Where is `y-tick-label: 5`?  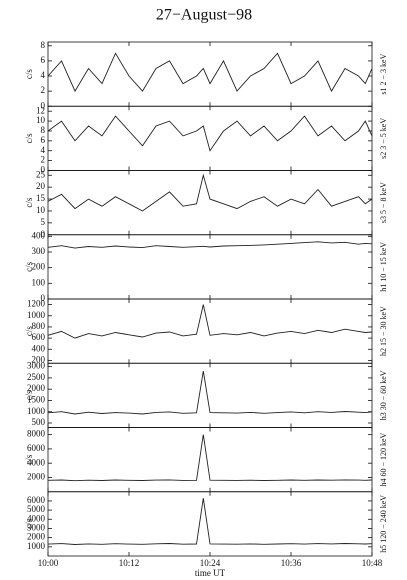 y-tick-label: 5 is located at coordinates (43, 222).